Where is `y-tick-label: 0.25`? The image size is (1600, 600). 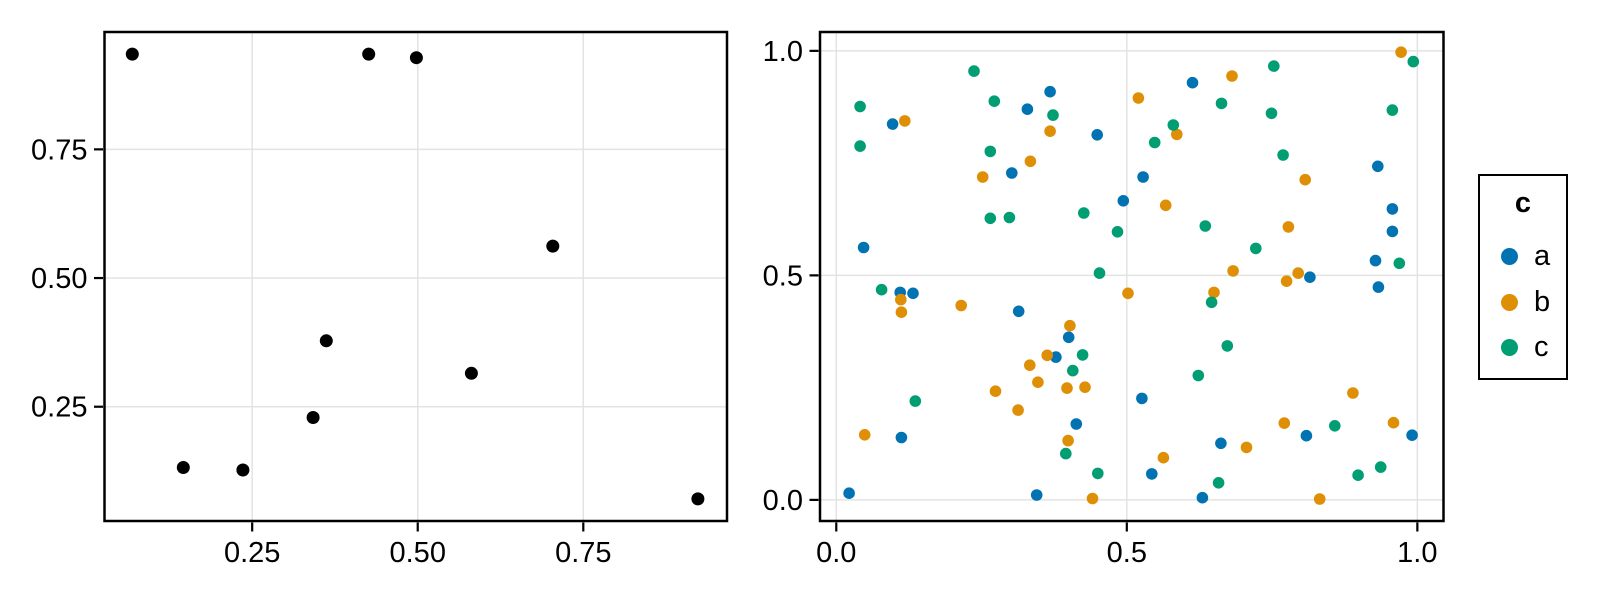 y-tick-label: 0.25 is located at coordinates (59, 408).